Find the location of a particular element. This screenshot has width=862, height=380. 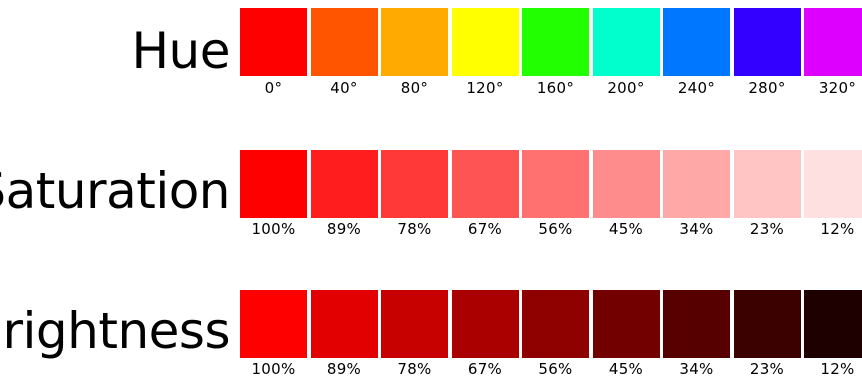

saturation-label: 34% is located at coordinates (696, 229).